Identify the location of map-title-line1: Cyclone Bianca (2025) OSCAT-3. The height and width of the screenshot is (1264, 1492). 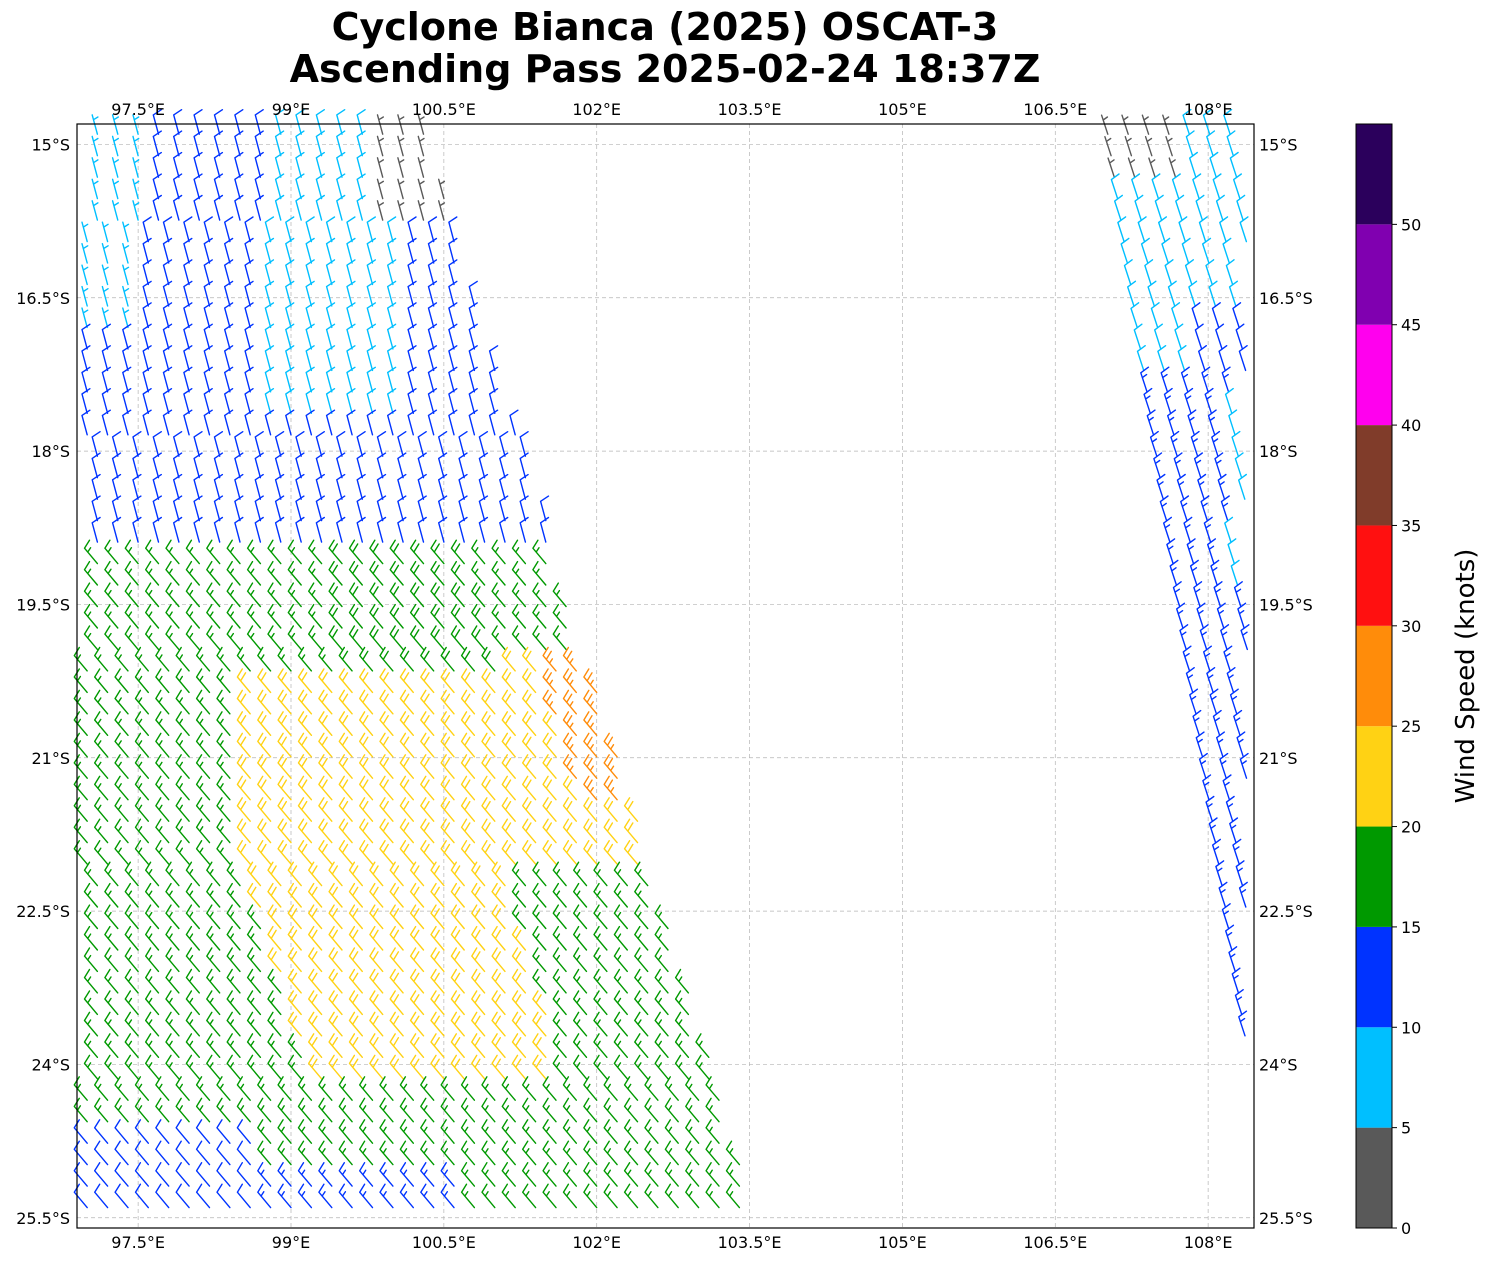
(665, 27).